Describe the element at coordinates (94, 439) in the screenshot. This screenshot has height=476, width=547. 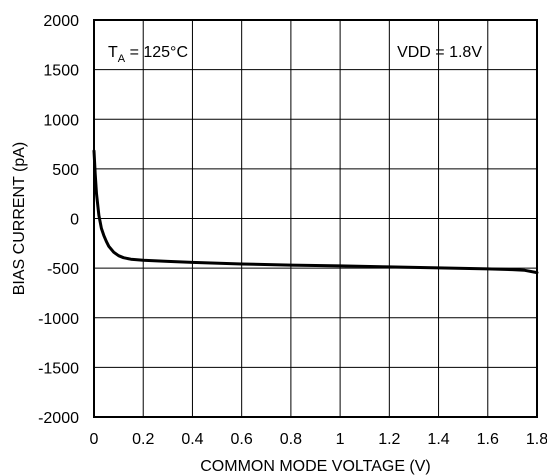
I see `x-tick-label: 0` at that location.